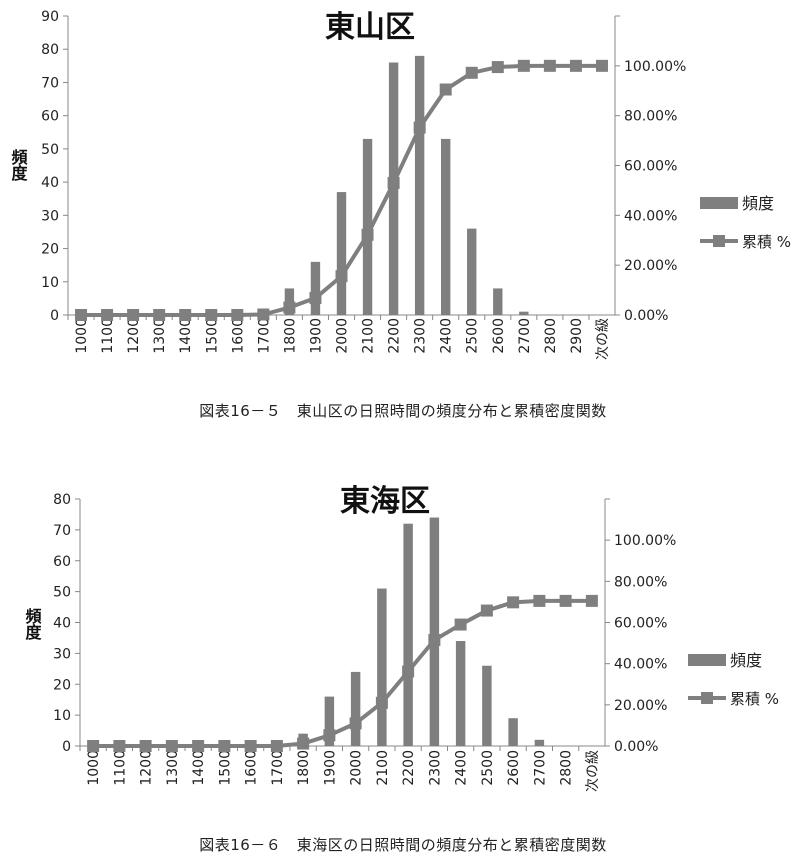 This screenshot has width=806, height=864. What do you see at coordinates (403, 845) in the screenshot?
I see `figure-caption: 図表16－６ 東海区の日照時間の頻度分布と累積密度関数` at bounding box center [403, 845].